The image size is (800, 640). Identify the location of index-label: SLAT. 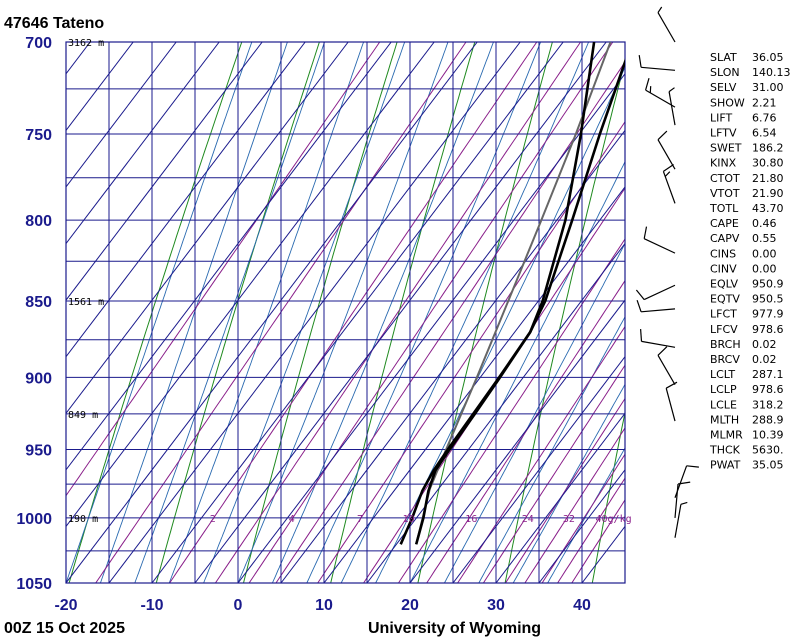
(723, 57).